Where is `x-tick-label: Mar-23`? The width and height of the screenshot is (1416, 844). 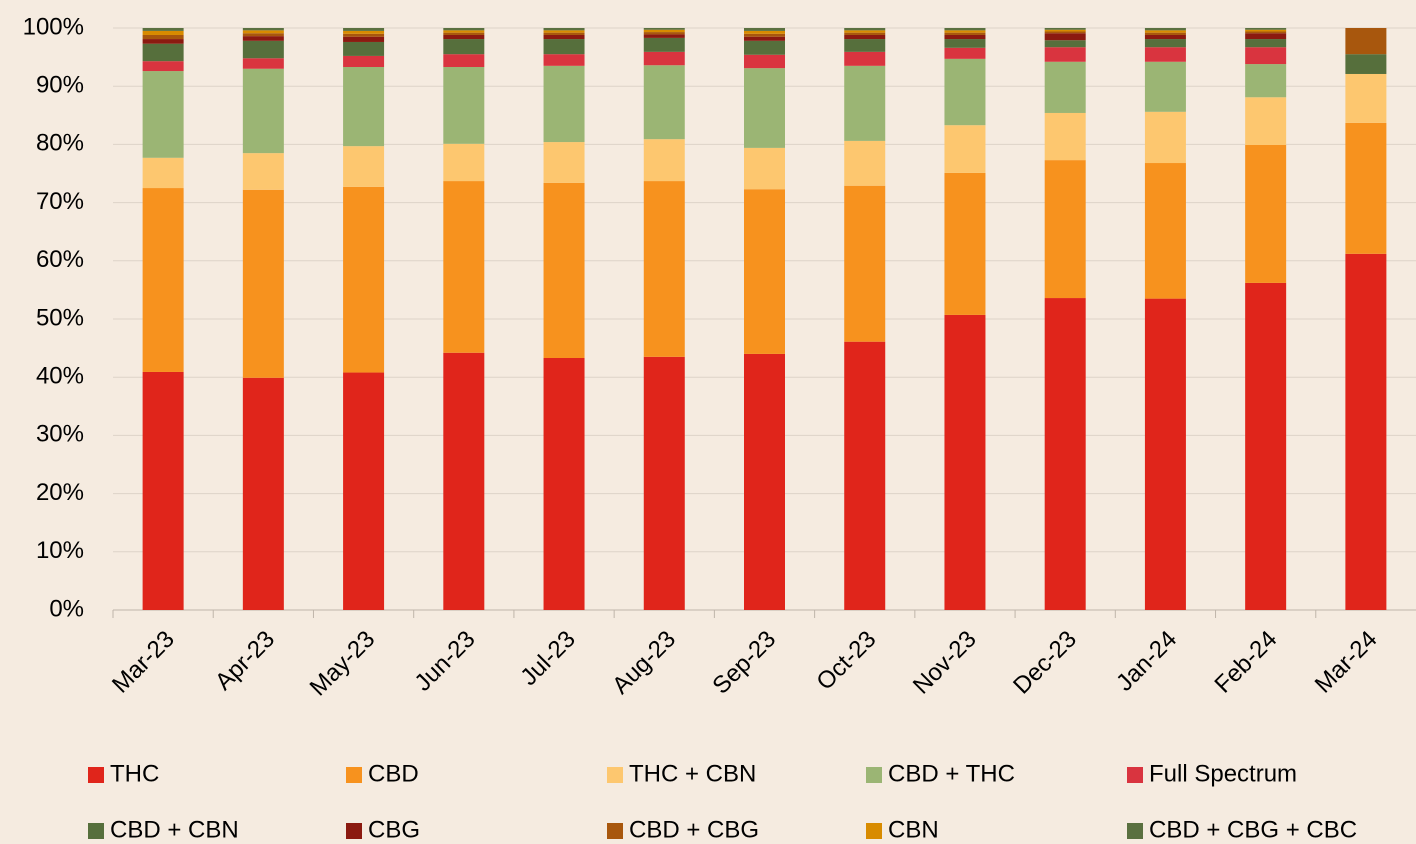
x-tick-label: Mar-23 is located at coordinates (143, 662).